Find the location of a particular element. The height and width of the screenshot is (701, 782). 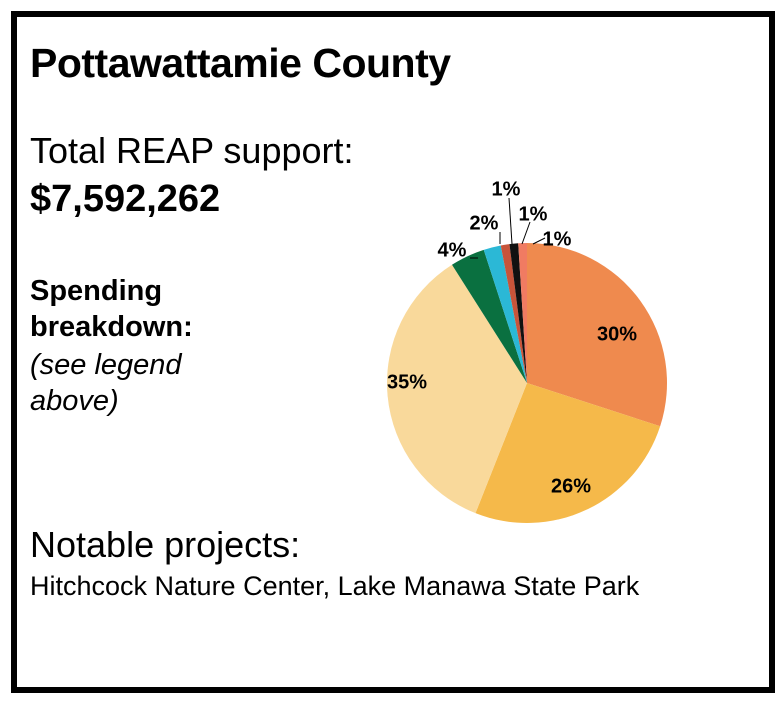

spending-breakdown-note: (see legend above) is located at coordinates (106, 383).